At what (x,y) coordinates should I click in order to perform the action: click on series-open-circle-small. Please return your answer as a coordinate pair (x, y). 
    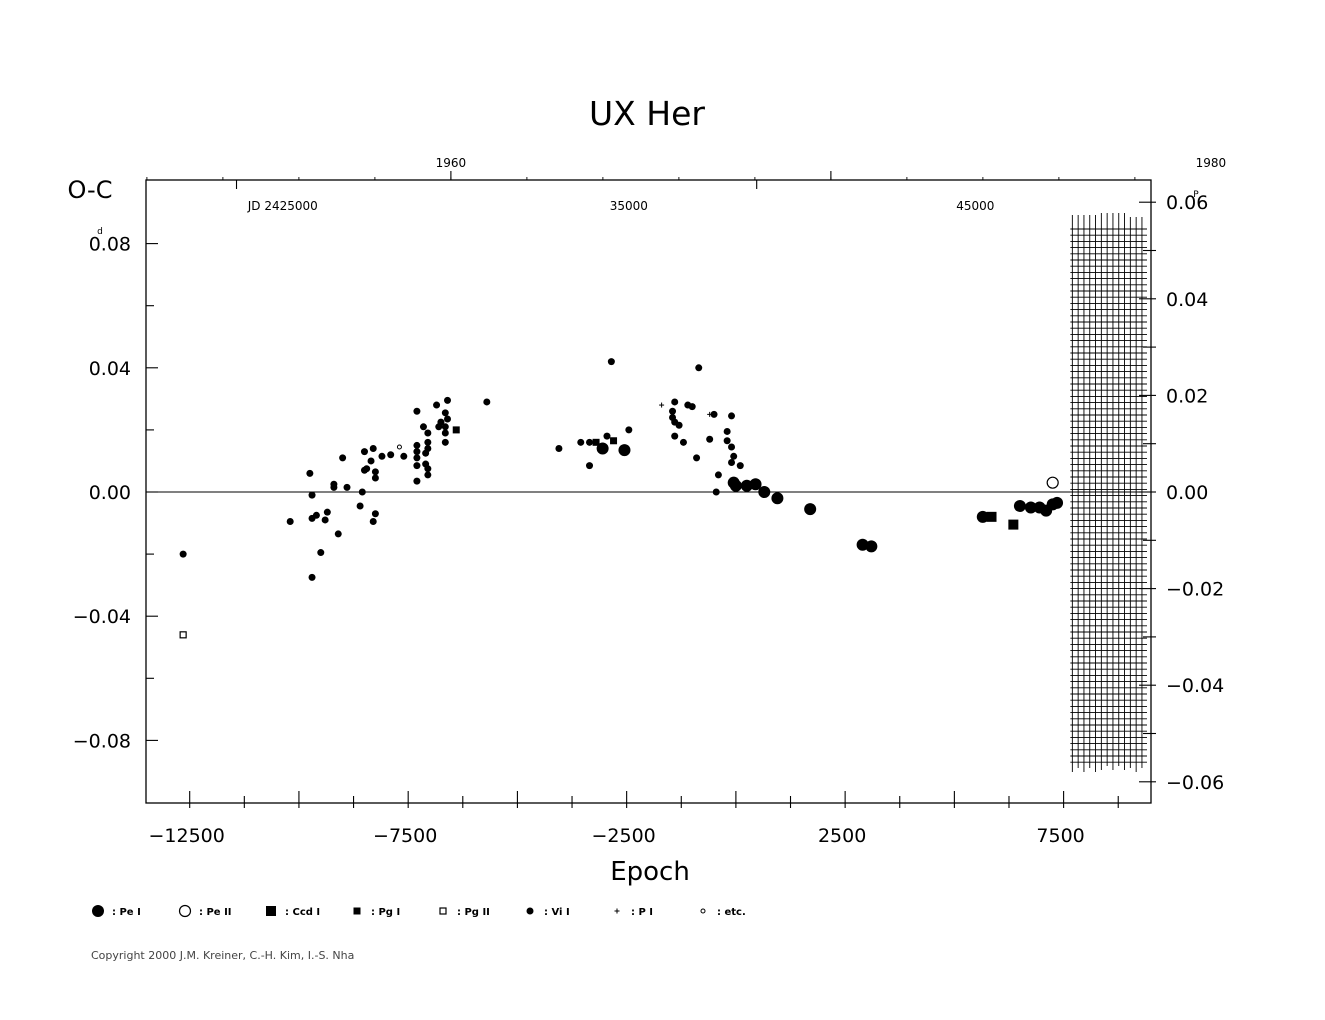
    Looking at the image, I should click on (399, 447).